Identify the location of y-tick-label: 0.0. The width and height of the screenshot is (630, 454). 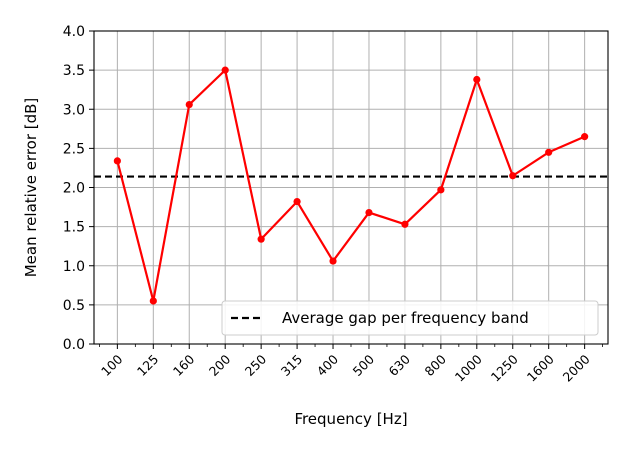
(74, 345).